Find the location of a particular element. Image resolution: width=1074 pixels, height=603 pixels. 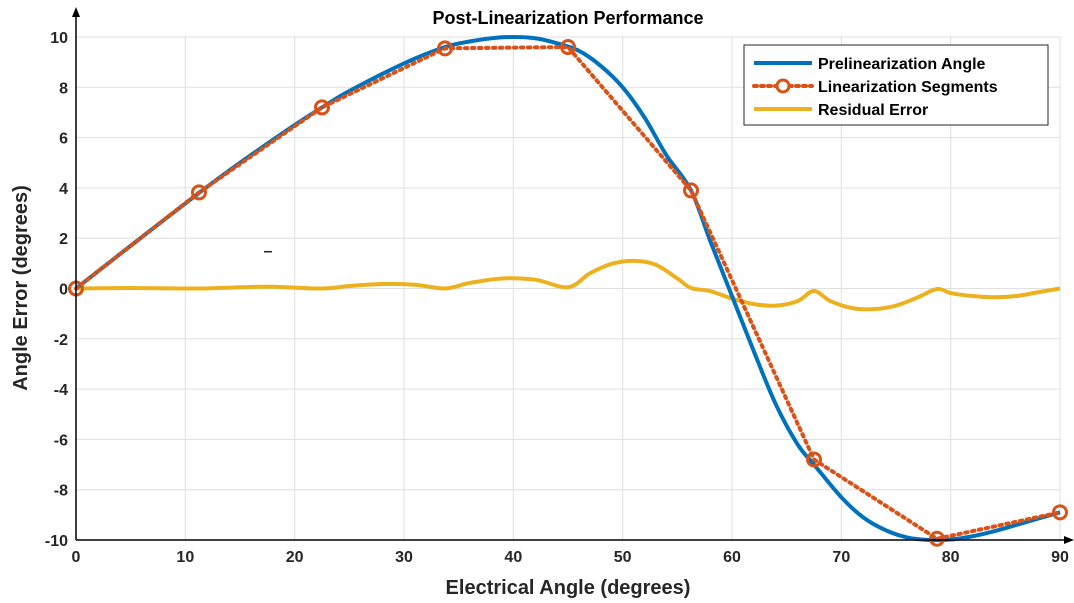

legend-label-residual: Residual Error is located at coordinates (873, 110).